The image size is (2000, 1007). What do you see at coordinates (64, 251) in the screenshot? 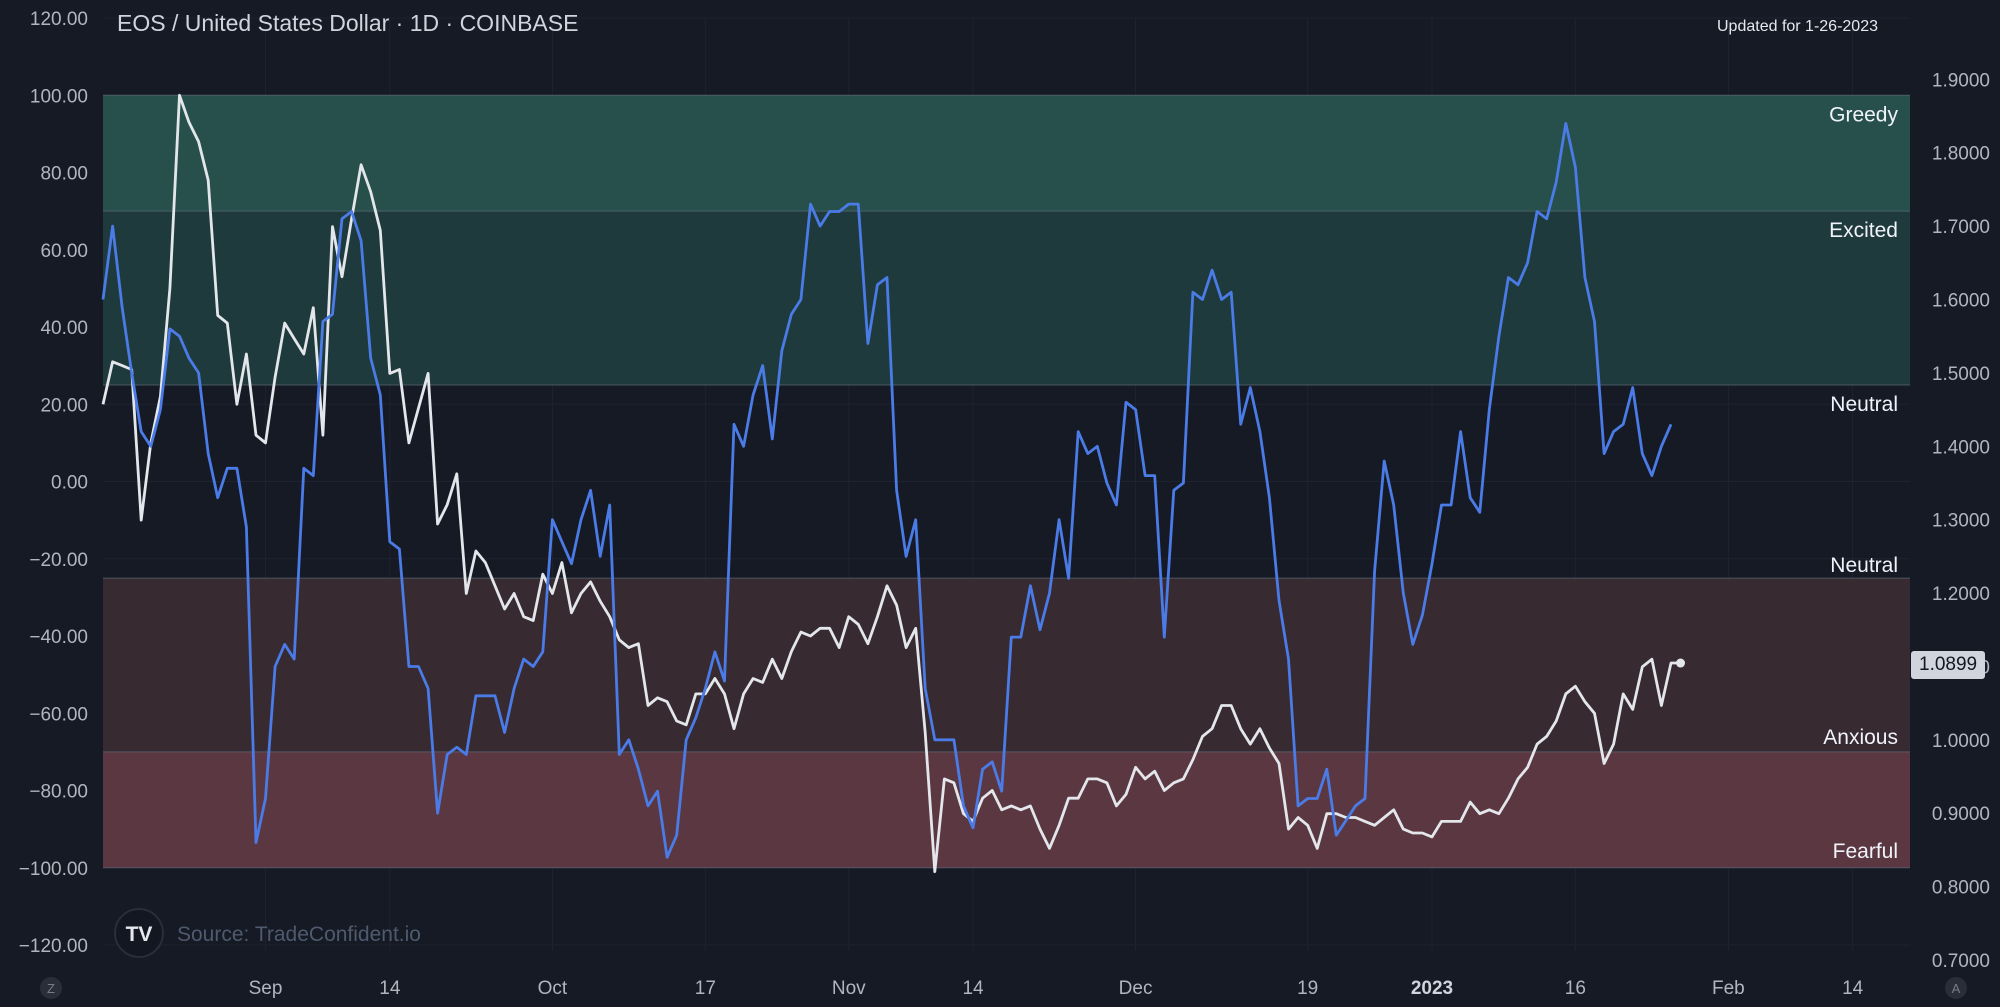
I see `left-axis-tick: 60.00` at bounding box center [64, 251].